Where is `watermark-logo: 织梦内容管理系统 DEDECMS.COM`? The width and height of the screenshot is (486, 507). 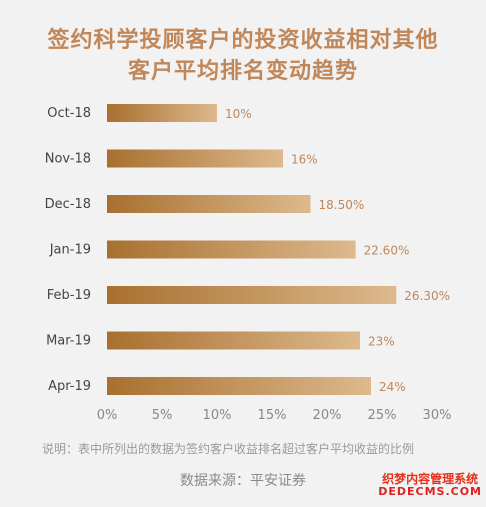
watermark-logo: 织梦内容管理系统 DEDECMS.COM is located at coordinates (430, 485).